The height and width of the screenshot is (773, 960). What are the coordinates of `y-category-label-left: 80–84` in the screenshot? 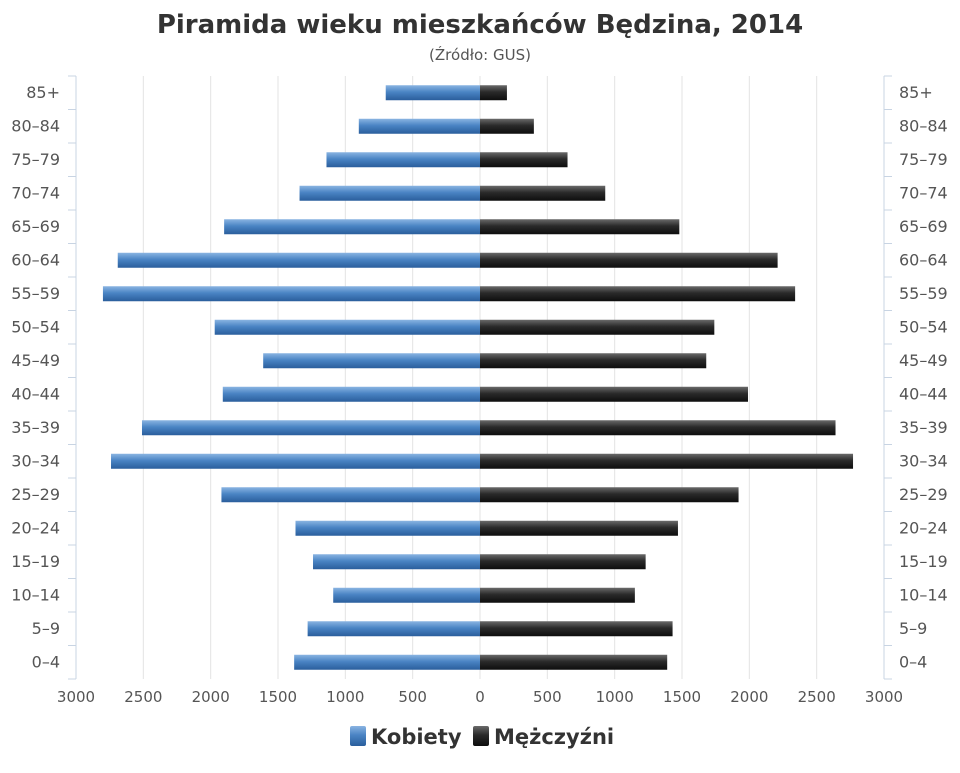 It's located at (35, 125).